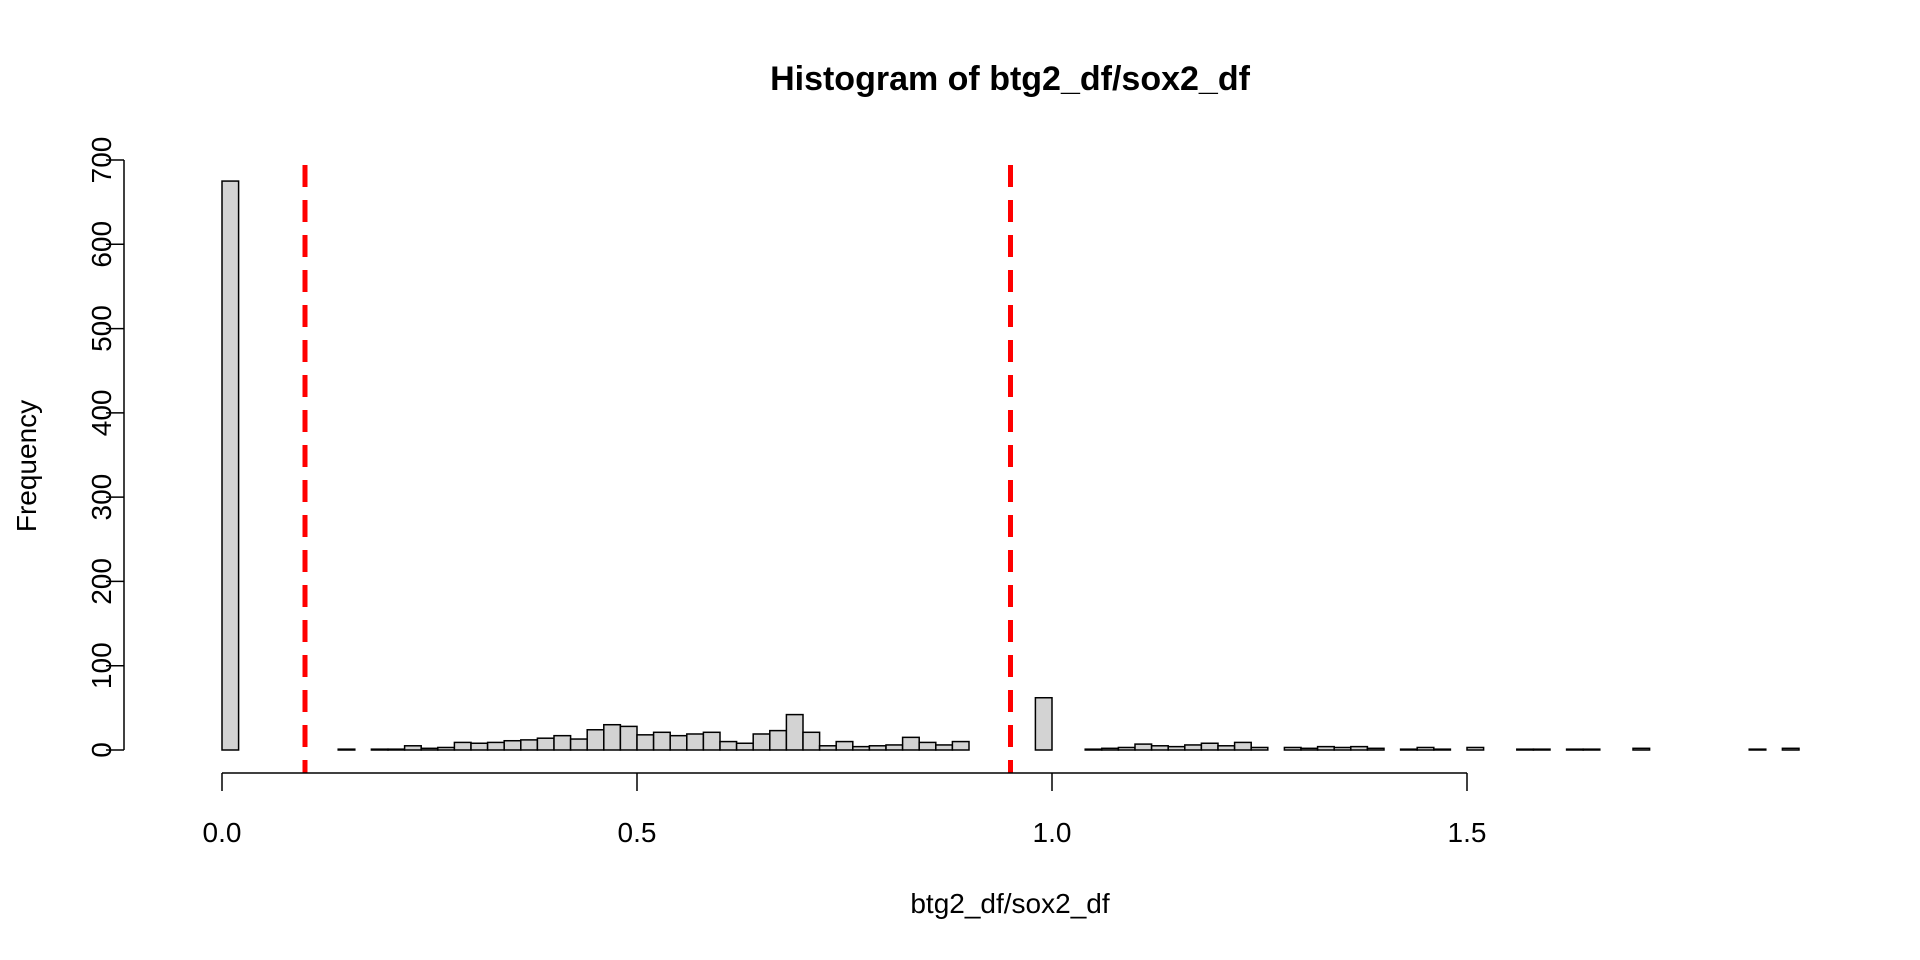 This screenshot has width=1920, height=960. I want to click on y-axis: 0 100 200 300 400 500 600 700, so click(105, 447).